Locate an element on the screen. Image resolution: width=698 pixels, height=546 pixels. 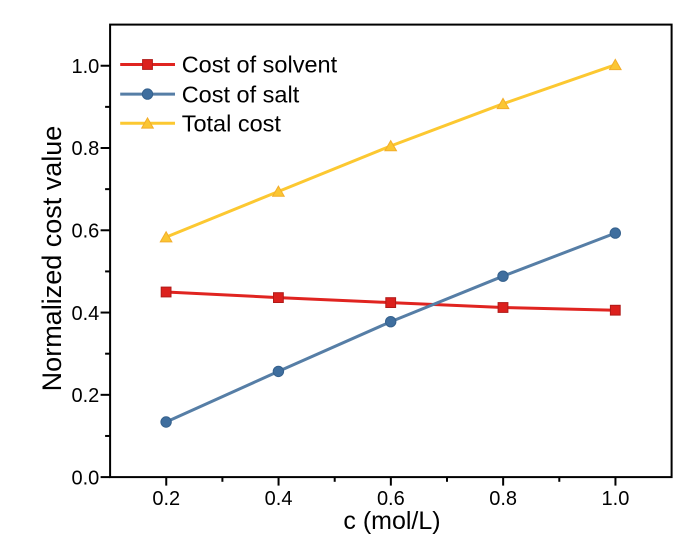
svg-text: Cost of solvent is located at coordinates (260, 65).